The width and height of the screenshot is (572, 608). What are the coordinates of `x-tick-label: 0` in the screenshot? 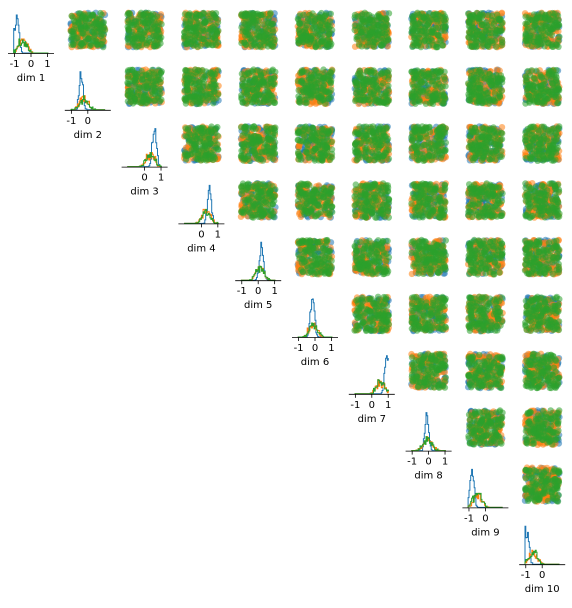 It's located at (144, 178).